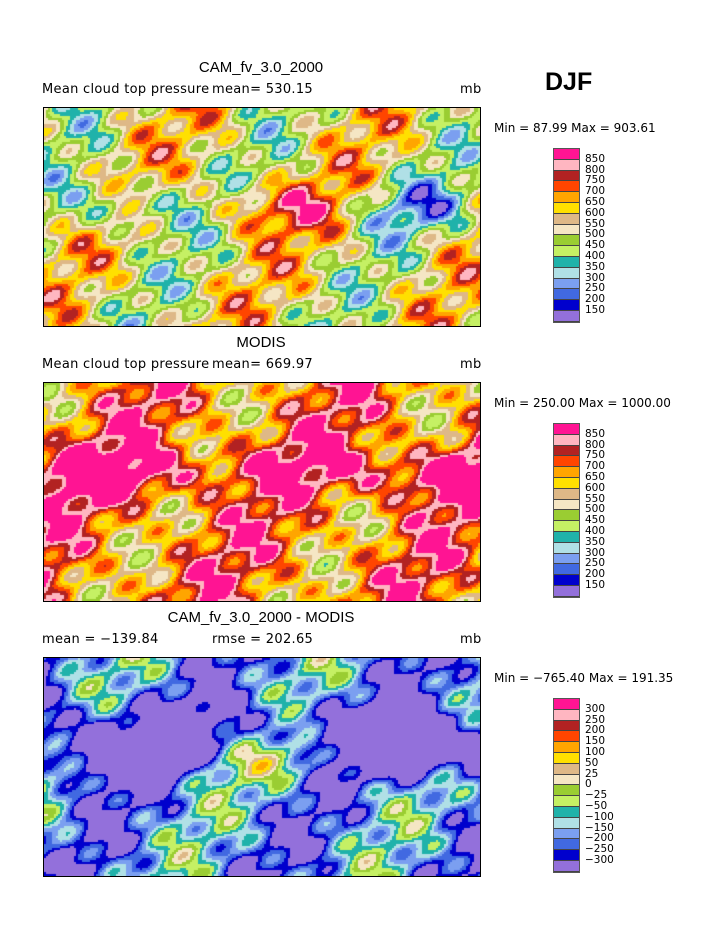  I want to click on panel-stat: mean= 530.15, so click(262, 89).